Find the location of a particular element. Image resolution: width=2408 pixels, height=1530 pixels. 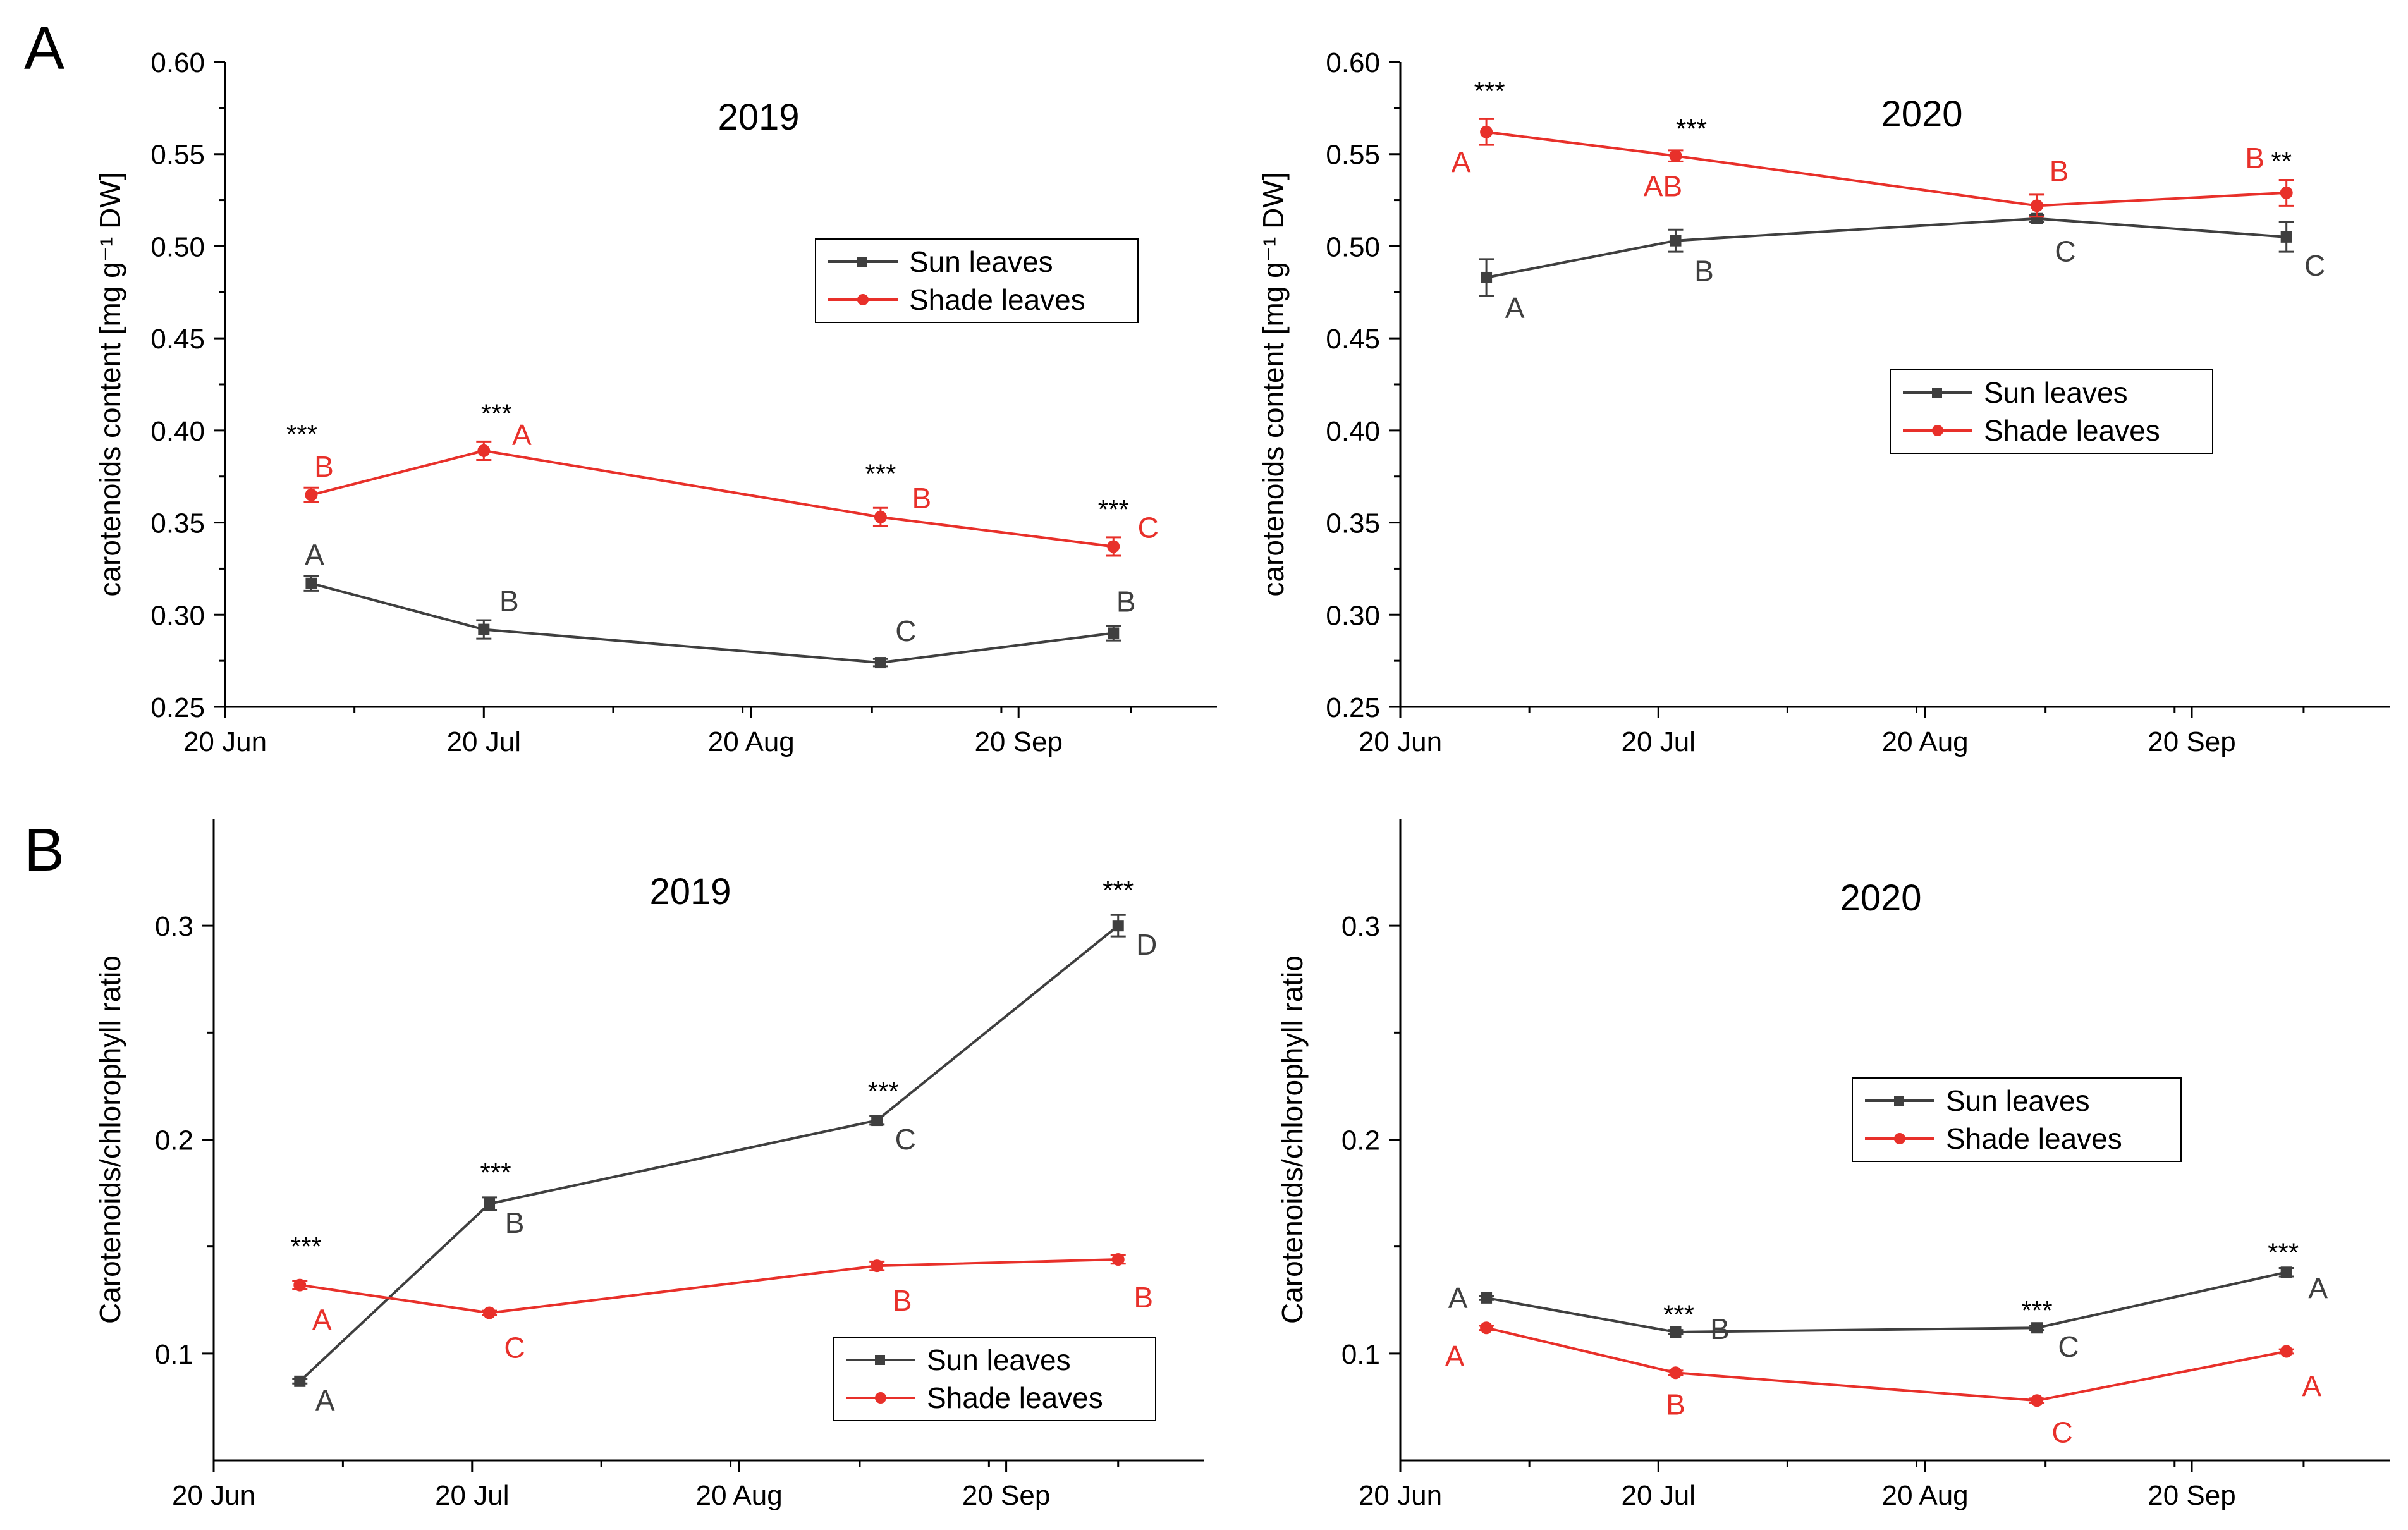

chart-a2019-title: 2019 is located at coordinates (758, 117).